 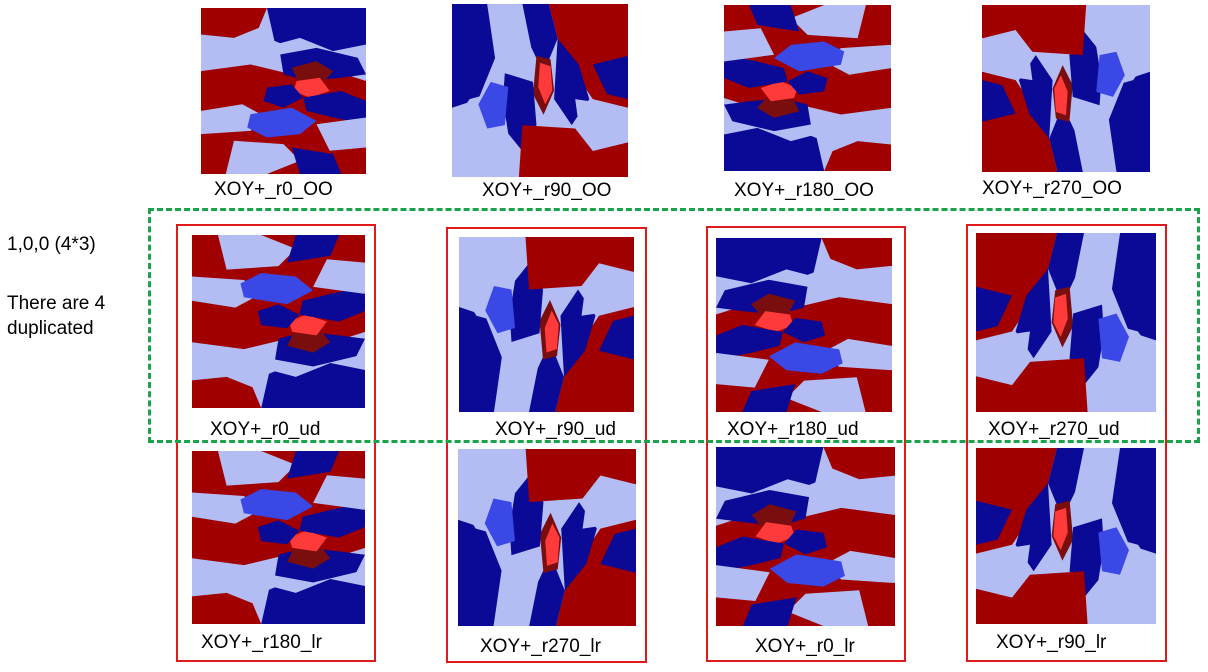 What do you see at coordinates (807, 88) in the screenshot?
I see `crystal-map-r180-oo` at bounding box center [807, 88].